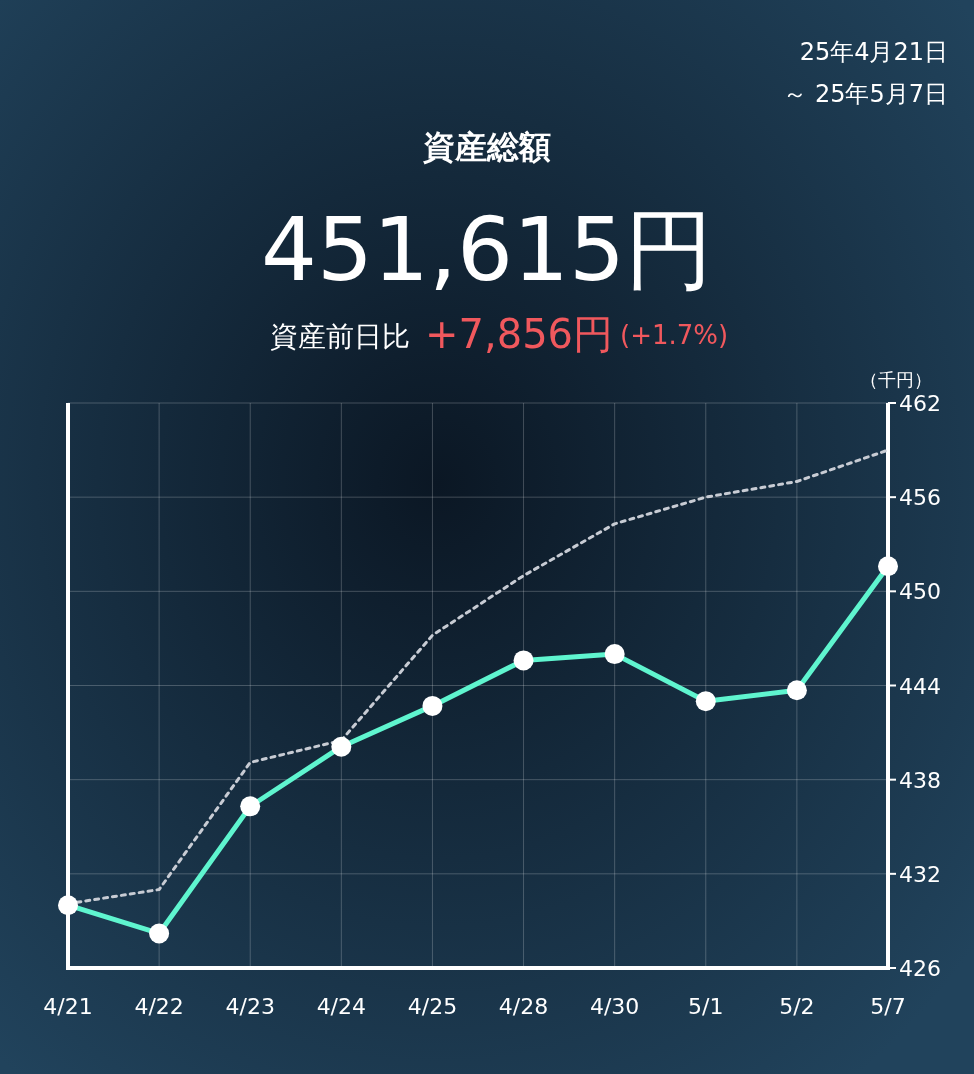 The width and height of the screenshot is (974, 1074). What do you see at coordinates (250, 1006) in the screenshot?
I see `x-tick-label: 4/23` at bounding box center [250, 1006].